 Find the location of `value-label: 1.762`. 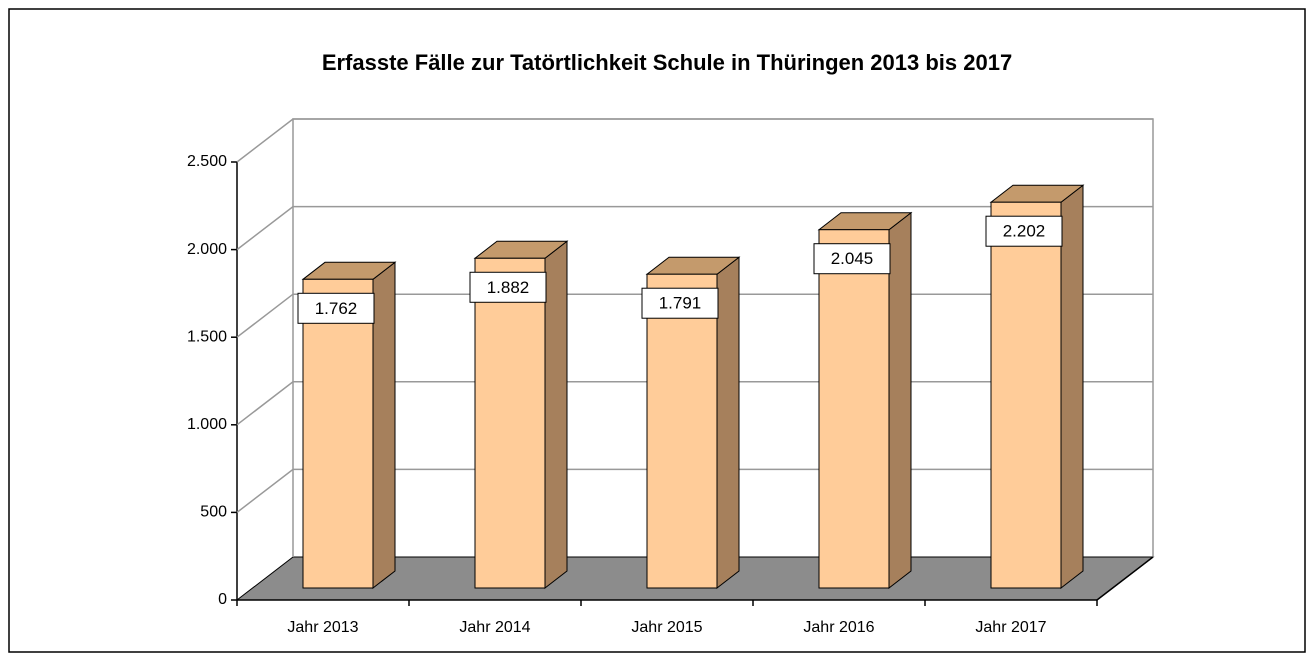

value-label: 1.762 is located at coordinates (336, 308).